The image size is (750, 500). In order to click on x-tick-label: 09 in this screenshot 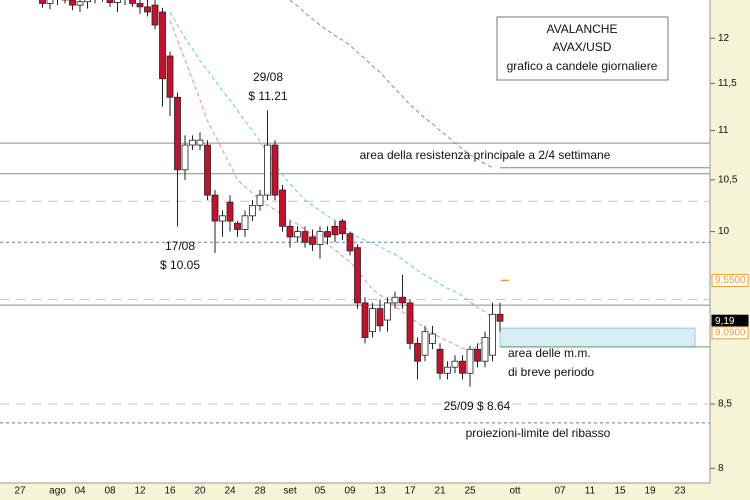, I will do `click(350, 491)`.